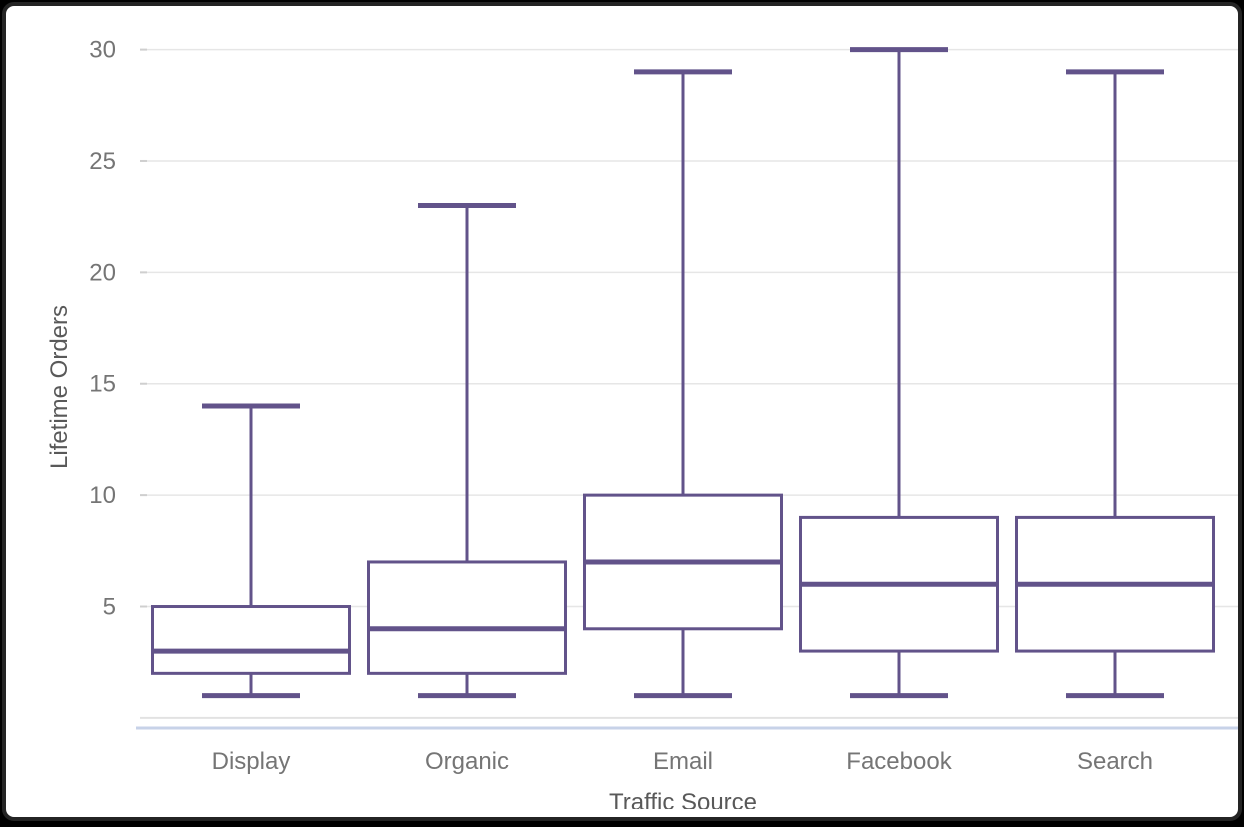  What do you see at coordinates (102, 384) in the screenshot?
I see `y-tick-label: 15` at bounding box center [102, 384].